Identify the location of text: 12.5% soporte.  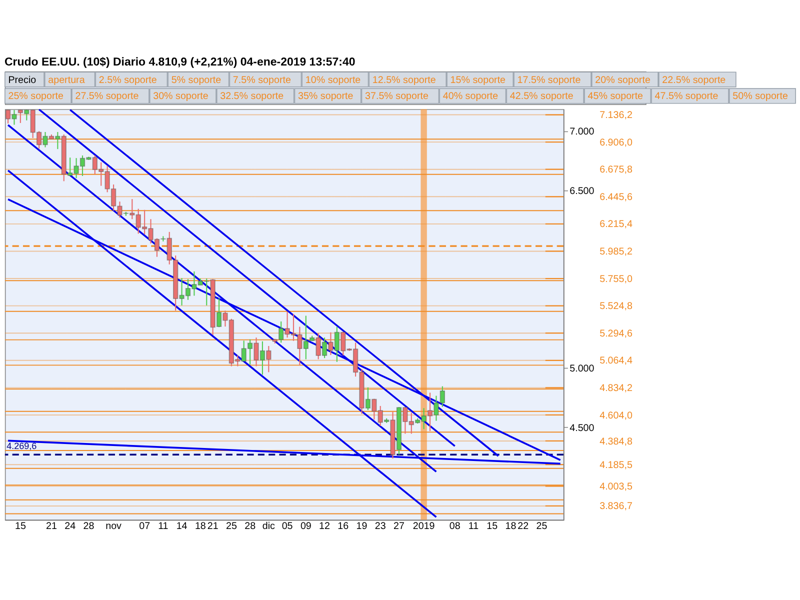
(404, 80).